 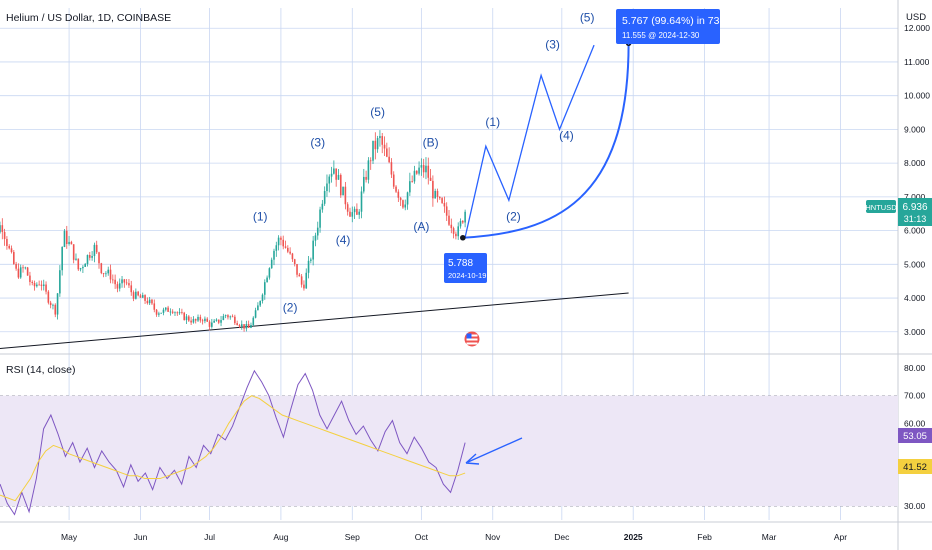 What do you see at coordinates (915, 129) in the screenshot?
I see `price-tick-label: 9.000` at bounding box center [915, 129].